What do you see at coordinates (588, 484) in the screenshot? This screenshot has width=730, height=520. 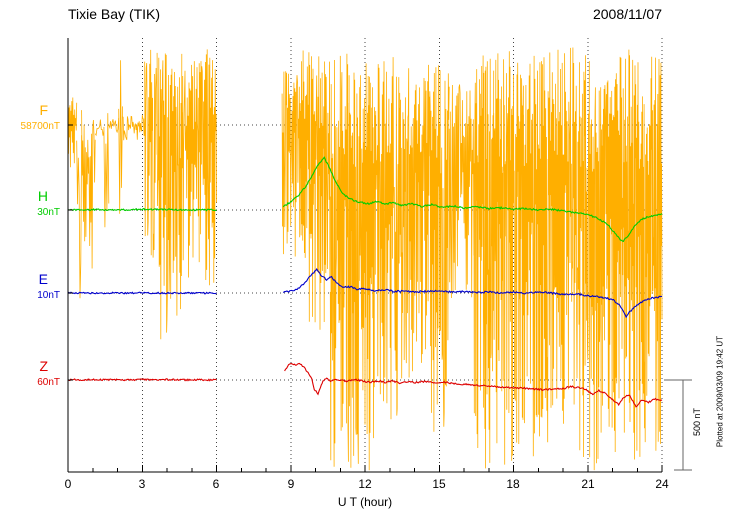 I see `x-tick-label-21: 21` at bounding box center [588, 484].